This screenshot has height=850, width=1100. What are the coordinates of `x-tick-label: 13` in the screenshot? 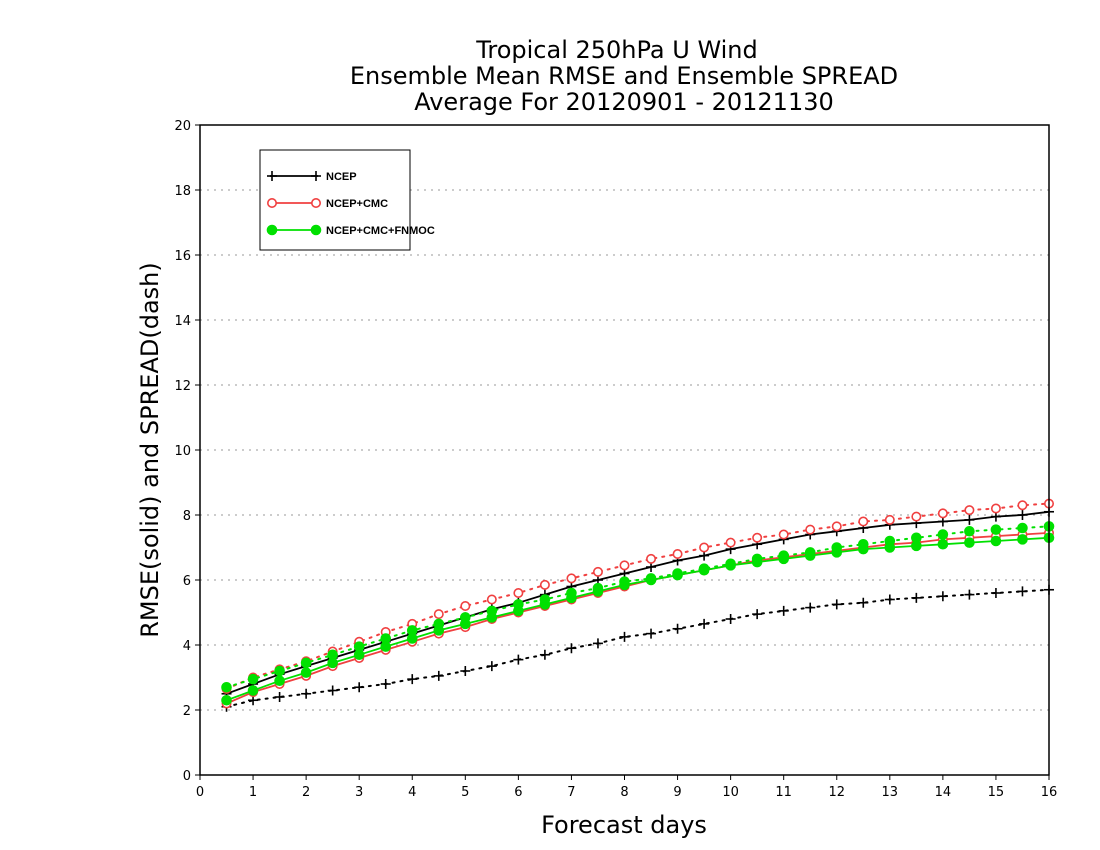 It's located at (890, 792).